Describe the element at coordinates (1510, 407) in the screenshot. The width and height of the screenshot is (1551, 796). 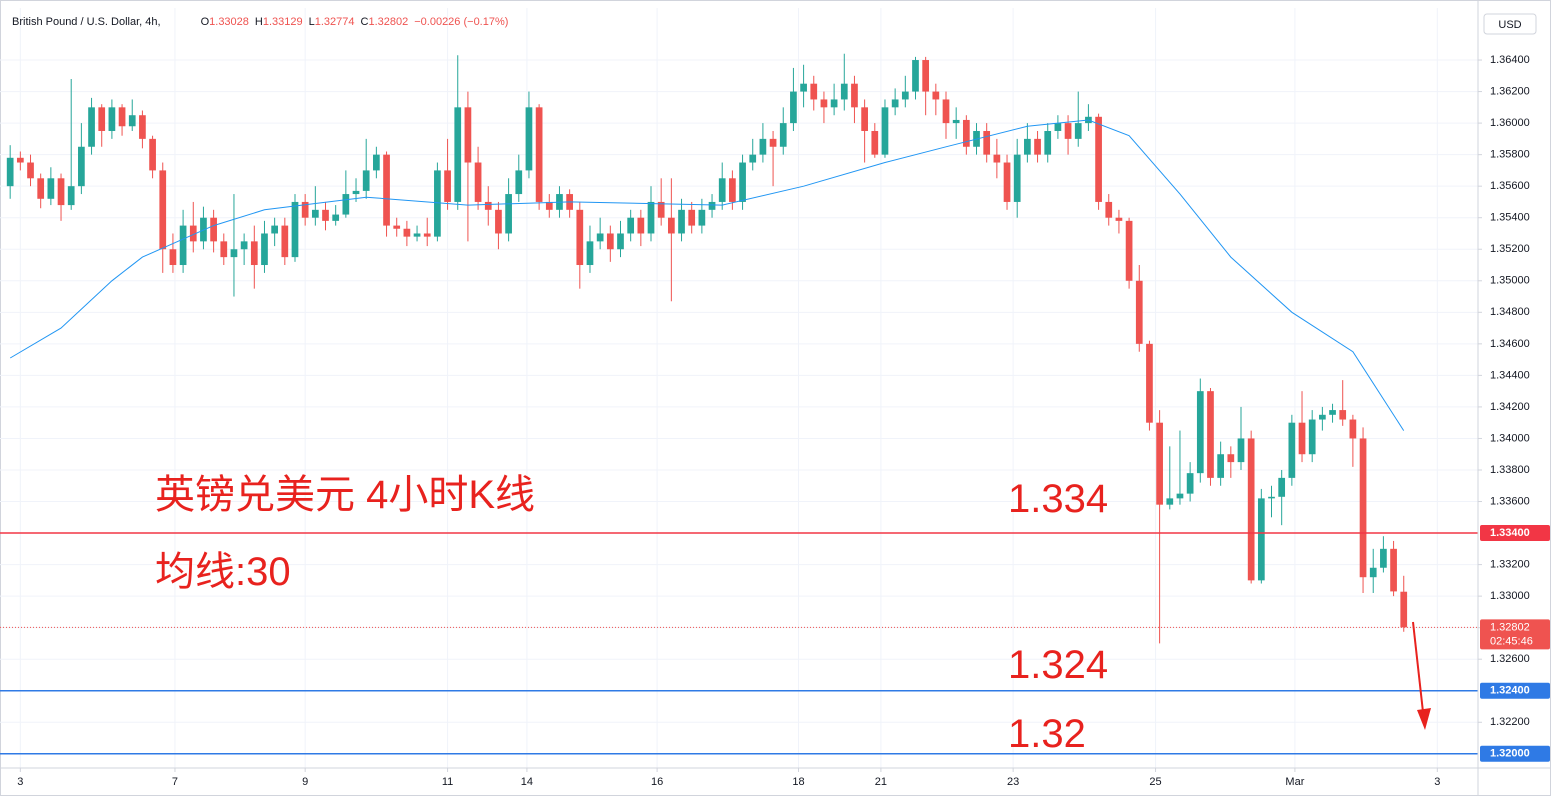
I see `y-tick-label: 1.34200` at that location.